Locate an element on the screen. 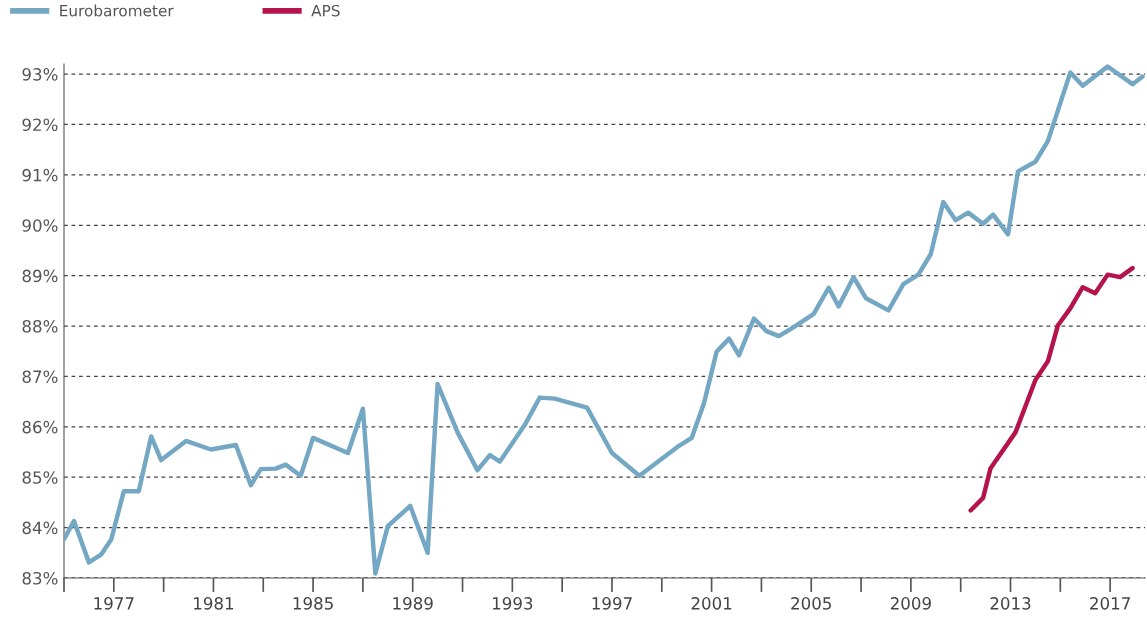 The height and width of the screenshot is (617, 1147). line-series is located at coordinates (1051, 389).